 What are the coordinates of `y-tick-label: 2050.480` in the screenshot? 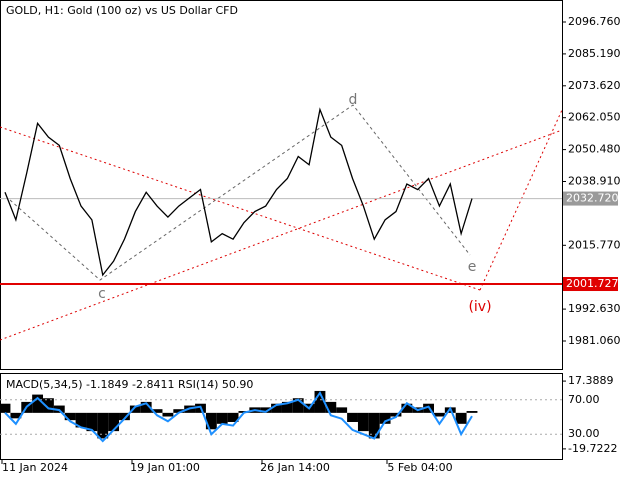 It's located at (594, 149).